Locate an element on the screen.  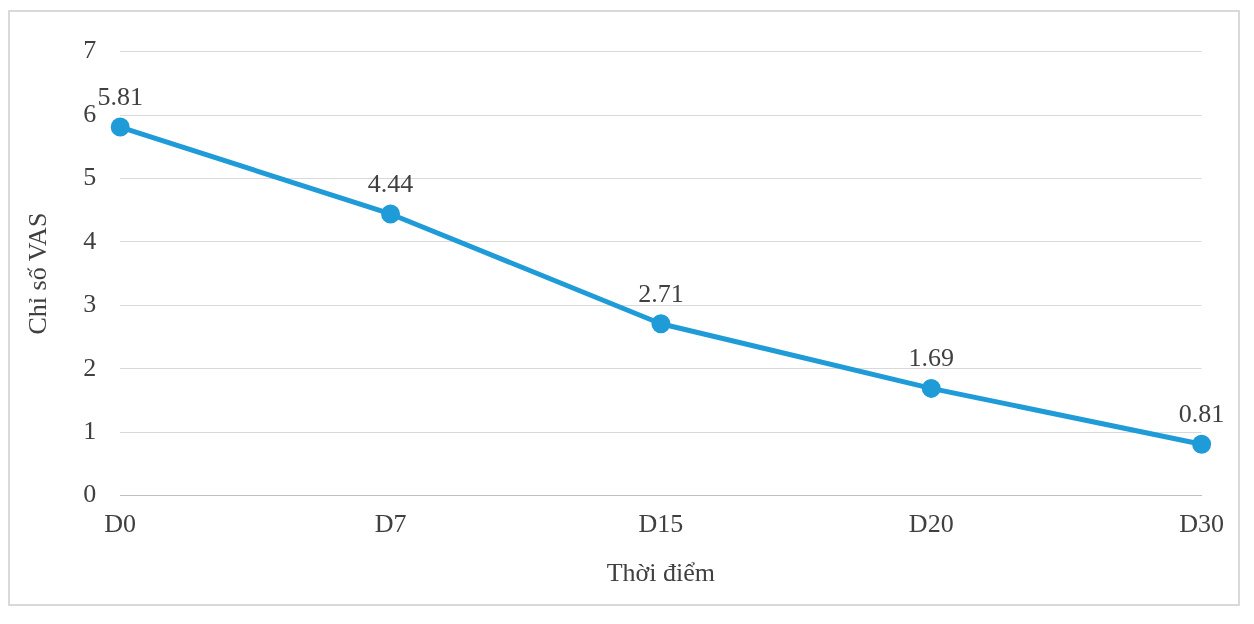
x-axis-title: Thời điểm is located at coordinates (661, 573).